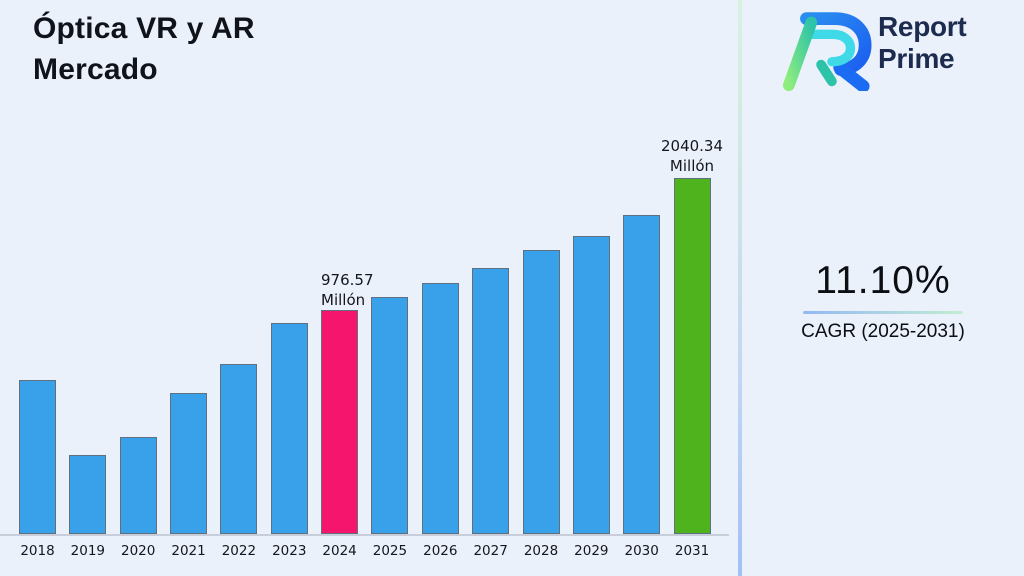 Image resolution: width=1024 pixels, height=576 pixels. I want to click on bar-2023, so click(289, 428).